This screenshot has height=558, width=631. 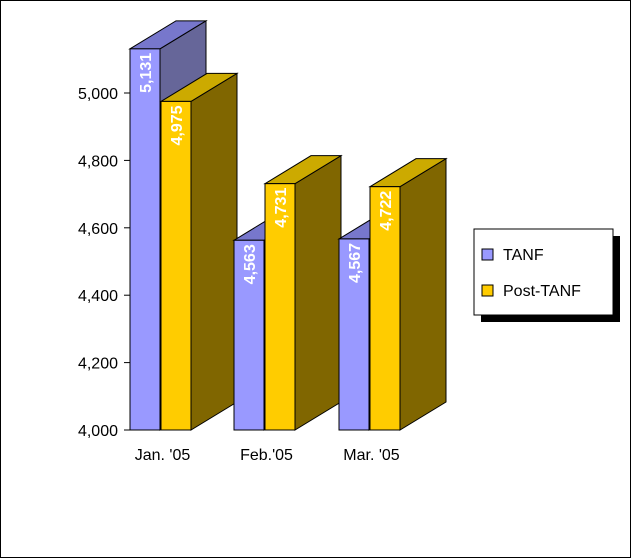 I want to click on data-label: 5,131, so click(x=146, y=73).